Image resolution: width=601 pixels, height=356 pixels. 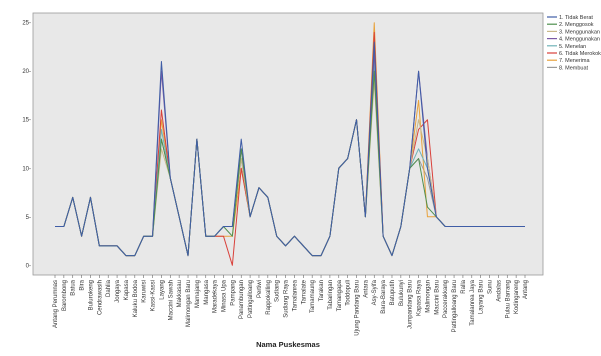 What do you see at coordinates (171, 300) in the screenshot?
I see `x-tick-label: Maccini Sawah` at bounding box center [171, 300].